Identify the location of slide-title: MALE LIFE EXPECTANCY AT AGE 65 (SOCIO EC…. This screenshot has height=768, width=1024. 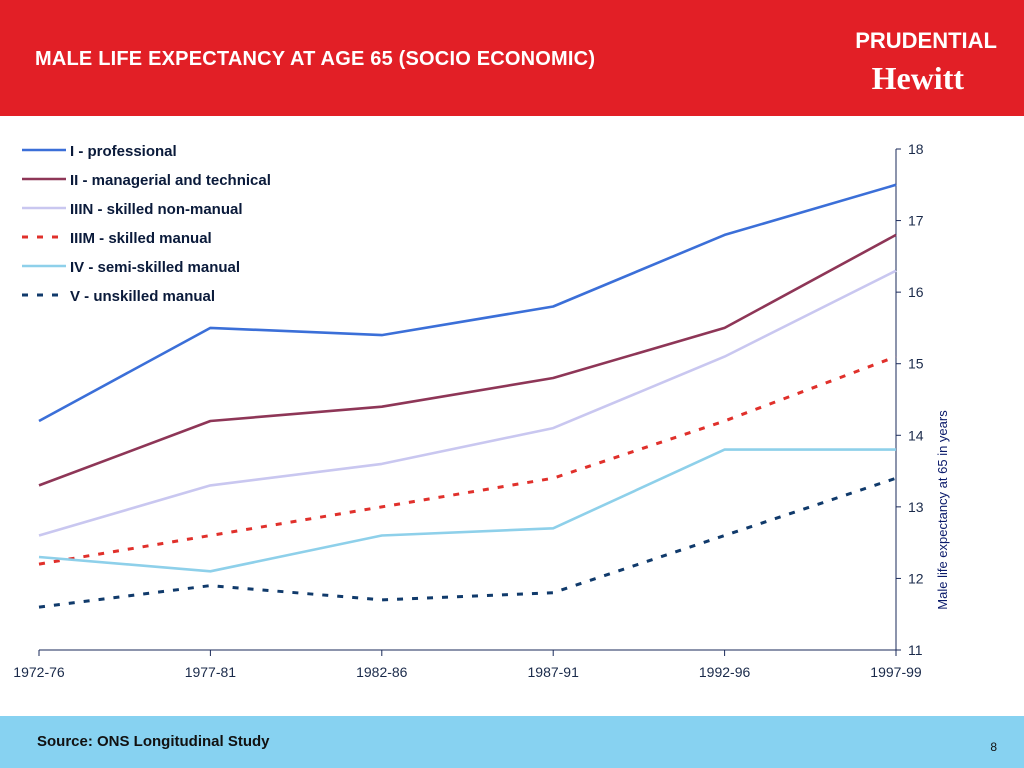
(315, 59).